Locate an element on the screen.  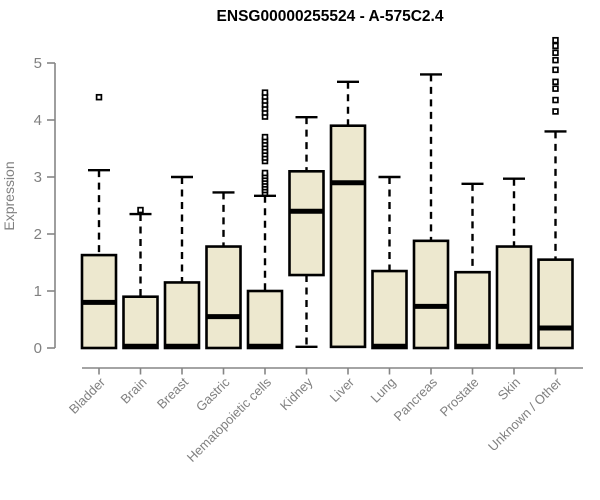
x-tick-label-gastric: Gastric is located at coordinates (213, 394).